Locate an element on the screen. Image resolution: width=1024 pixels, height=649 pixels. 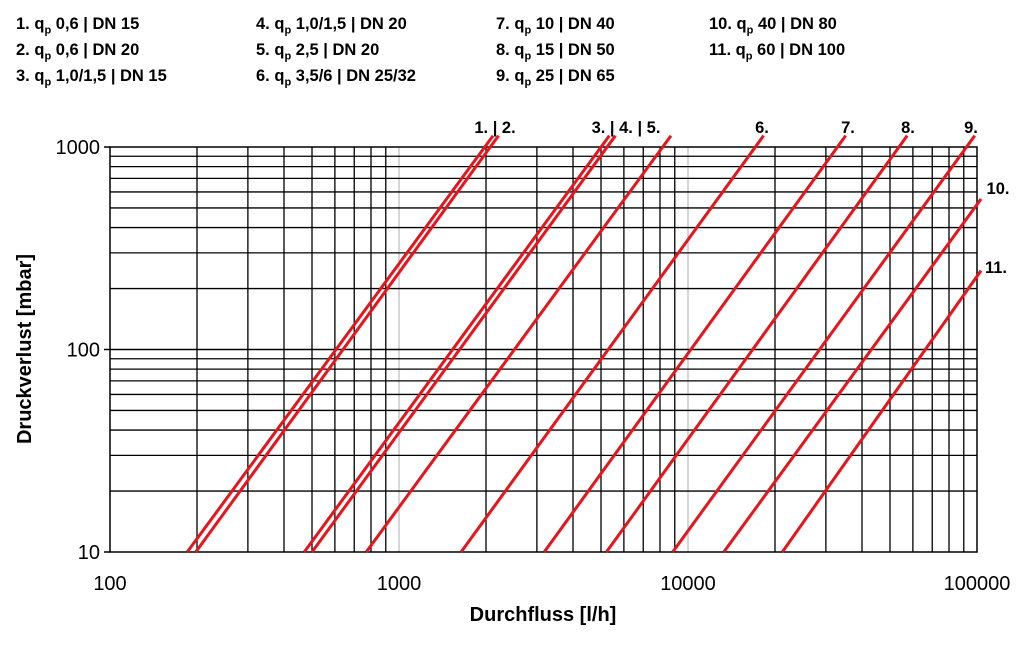
legend-number: 4. is located at coordinates (265, 24).